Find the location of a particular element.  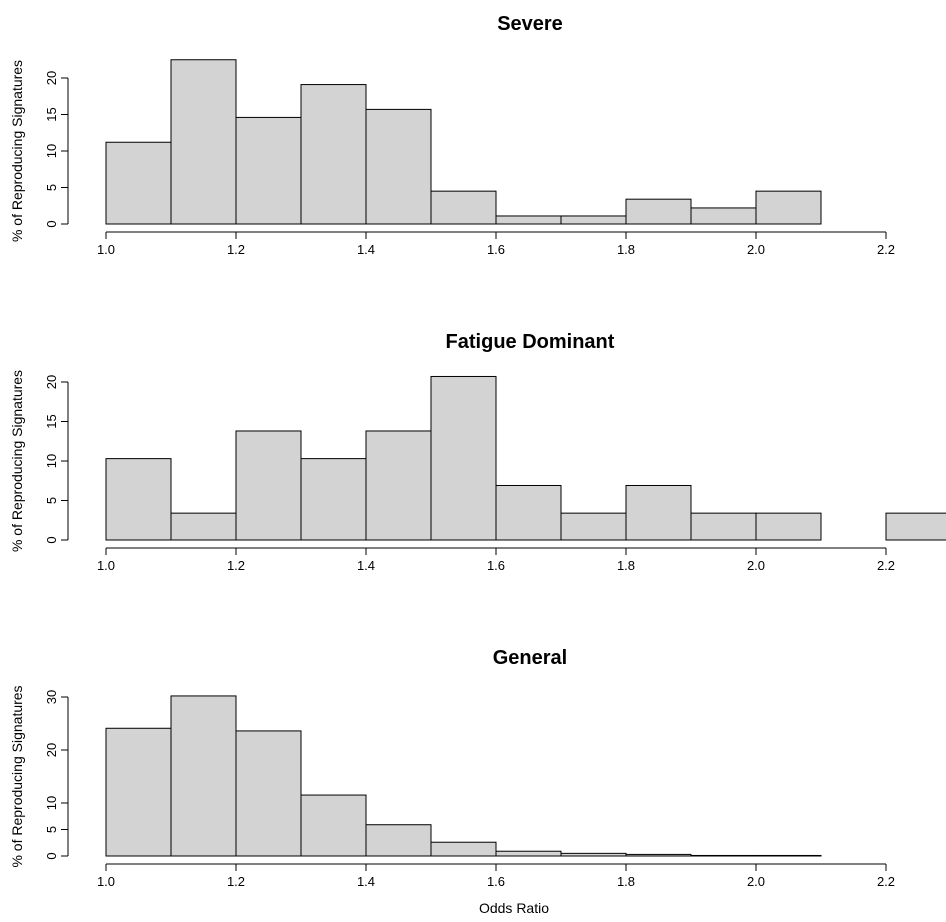

chart-title: General is located at coordinates (530, 658).